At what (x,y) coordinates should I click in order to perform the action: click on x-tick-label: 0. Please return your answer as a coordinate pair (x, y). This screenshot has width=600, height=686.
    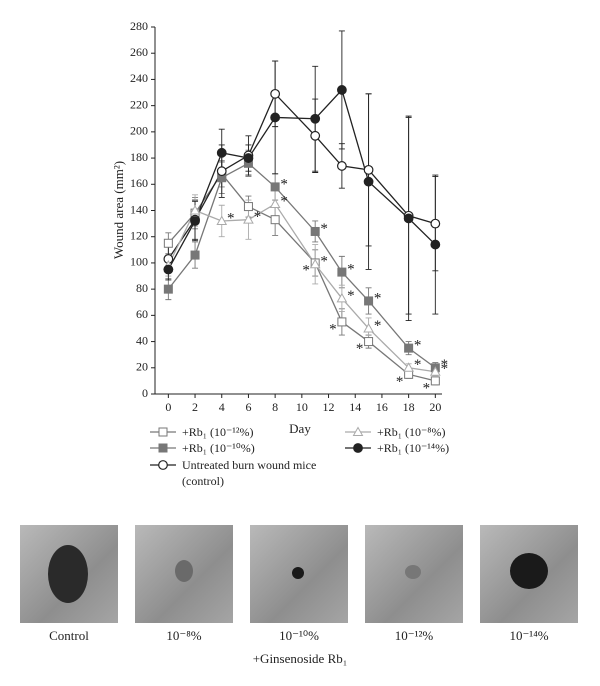
    Looking at the image, I should click on (168, 407).